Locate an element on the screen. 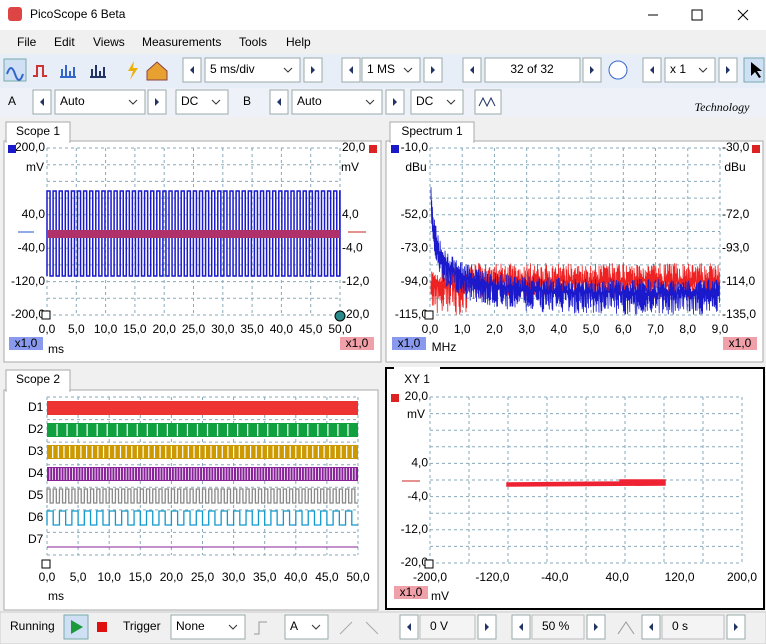 This screenshot has width=766, height=644. app-icon is located at coordinates (15, 14).